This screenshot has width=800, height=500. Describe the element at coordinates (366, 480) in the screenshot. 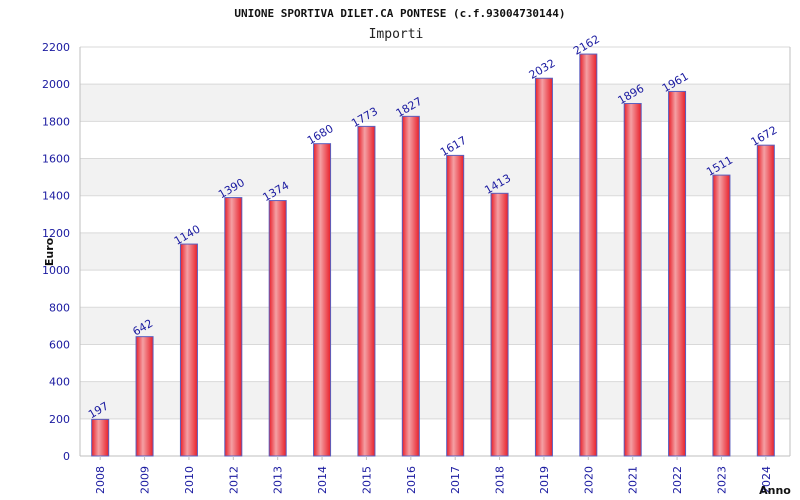

I see `x-tick-label: 2015` at that location.